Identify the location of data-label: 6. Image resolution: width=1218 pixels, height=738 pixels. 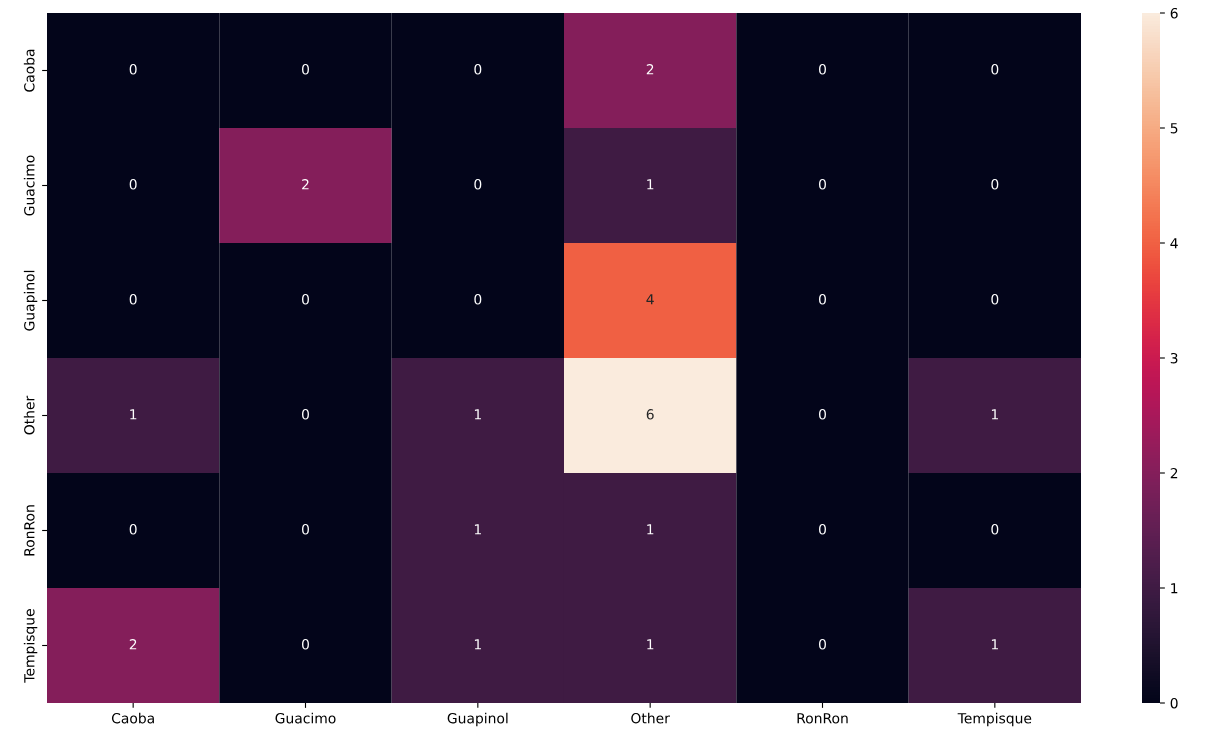
(650, 414).